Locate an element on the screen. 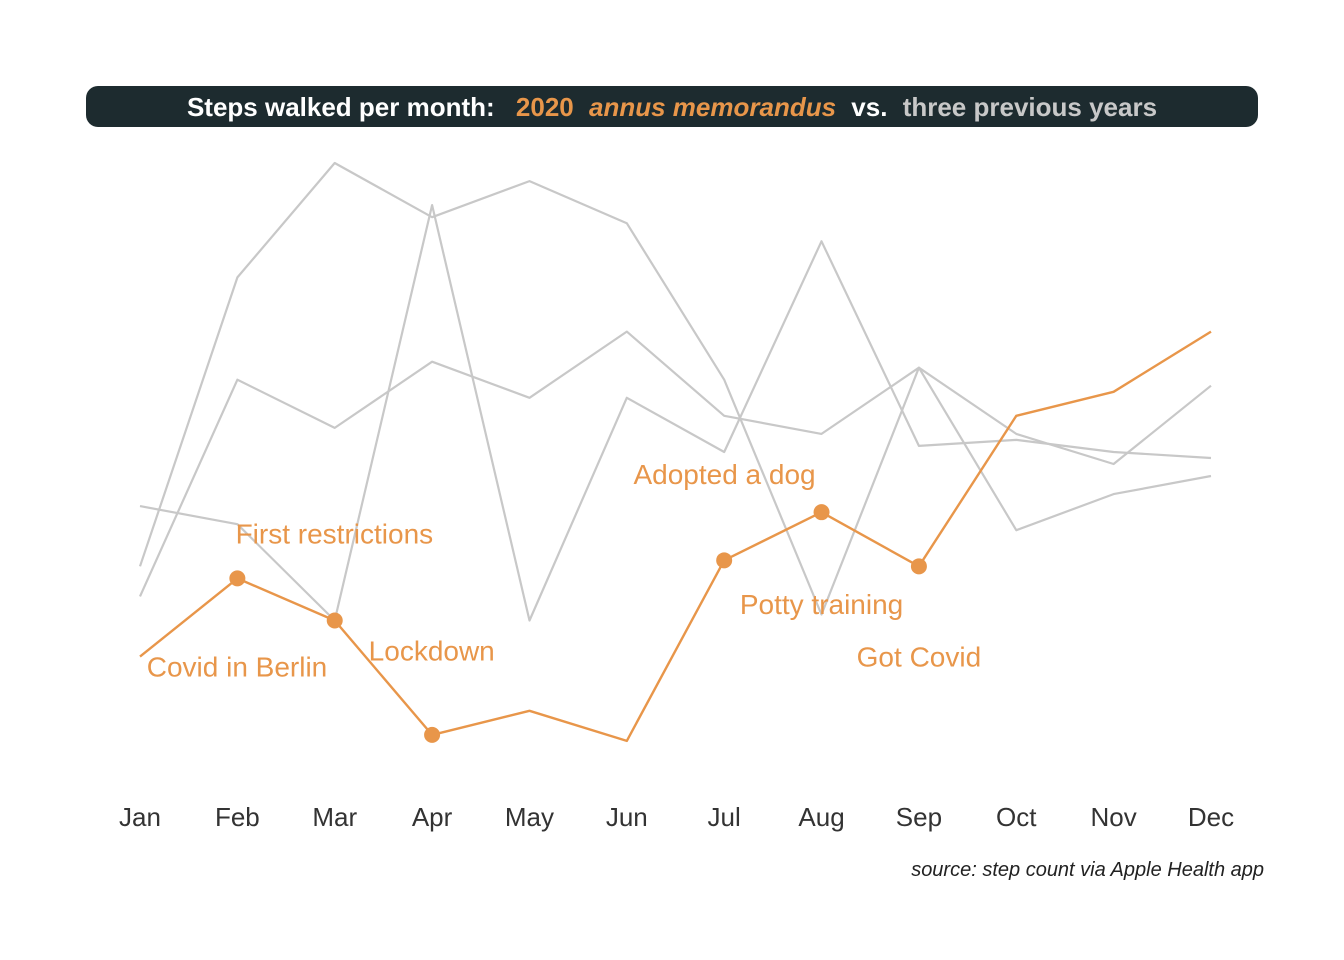 Image resolution: width=1344 pixels, height=960 pixels. x-tick-nov: Nov is located at coordinates (1114, 817).